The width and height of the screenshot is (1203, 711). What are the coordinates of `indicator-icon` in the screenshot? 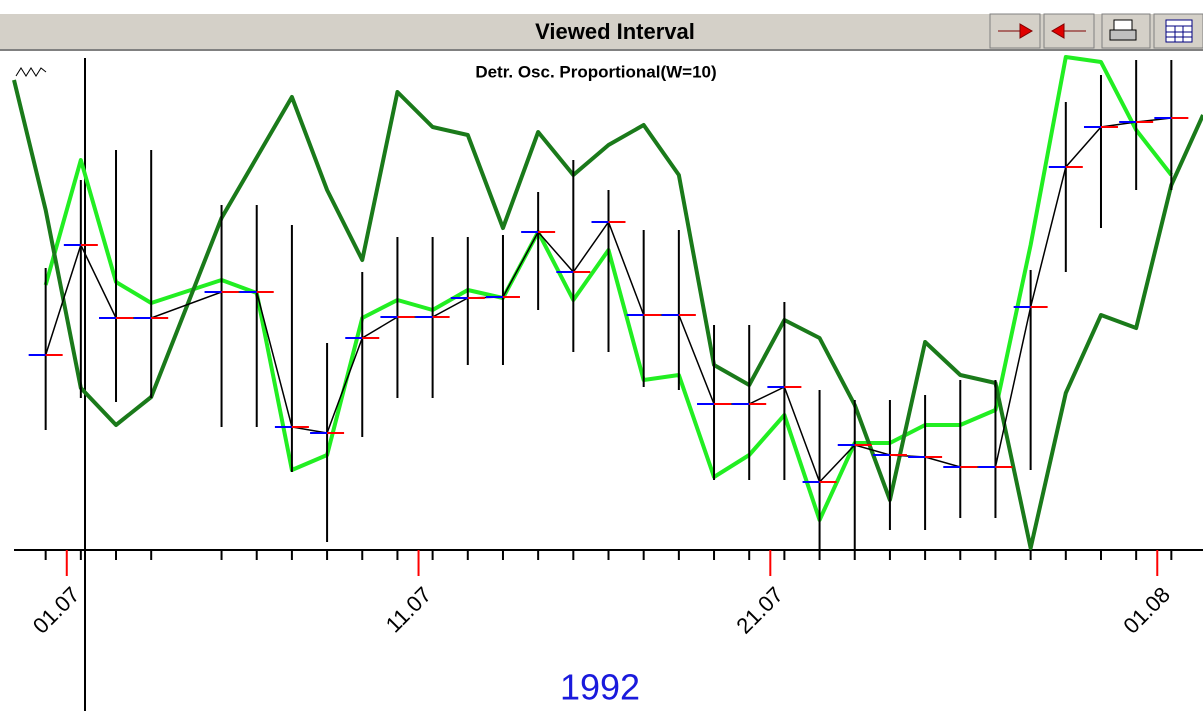 It's located at (31, 72).